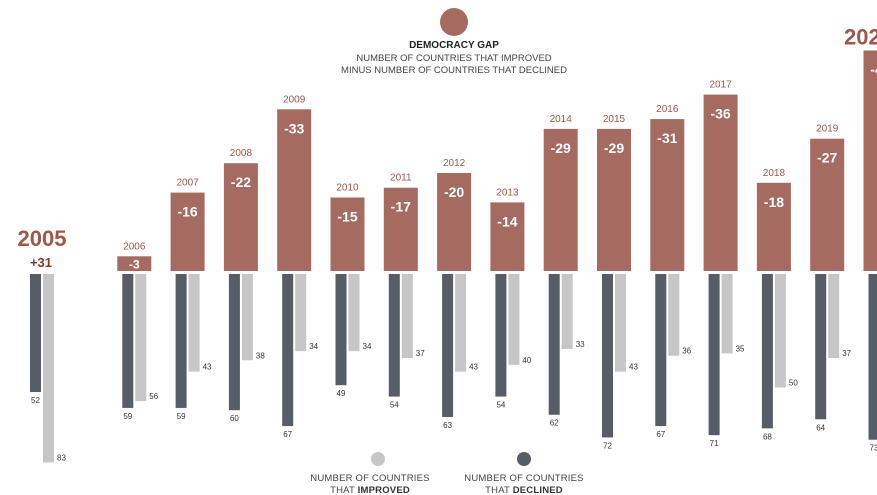 The height and width of the screenshot is (495, 877). What do you see at coordinates (191, 299) in the screenshot?
I see `year-group-2007: -16 2007 59 43` at bounding box center [191, 299].